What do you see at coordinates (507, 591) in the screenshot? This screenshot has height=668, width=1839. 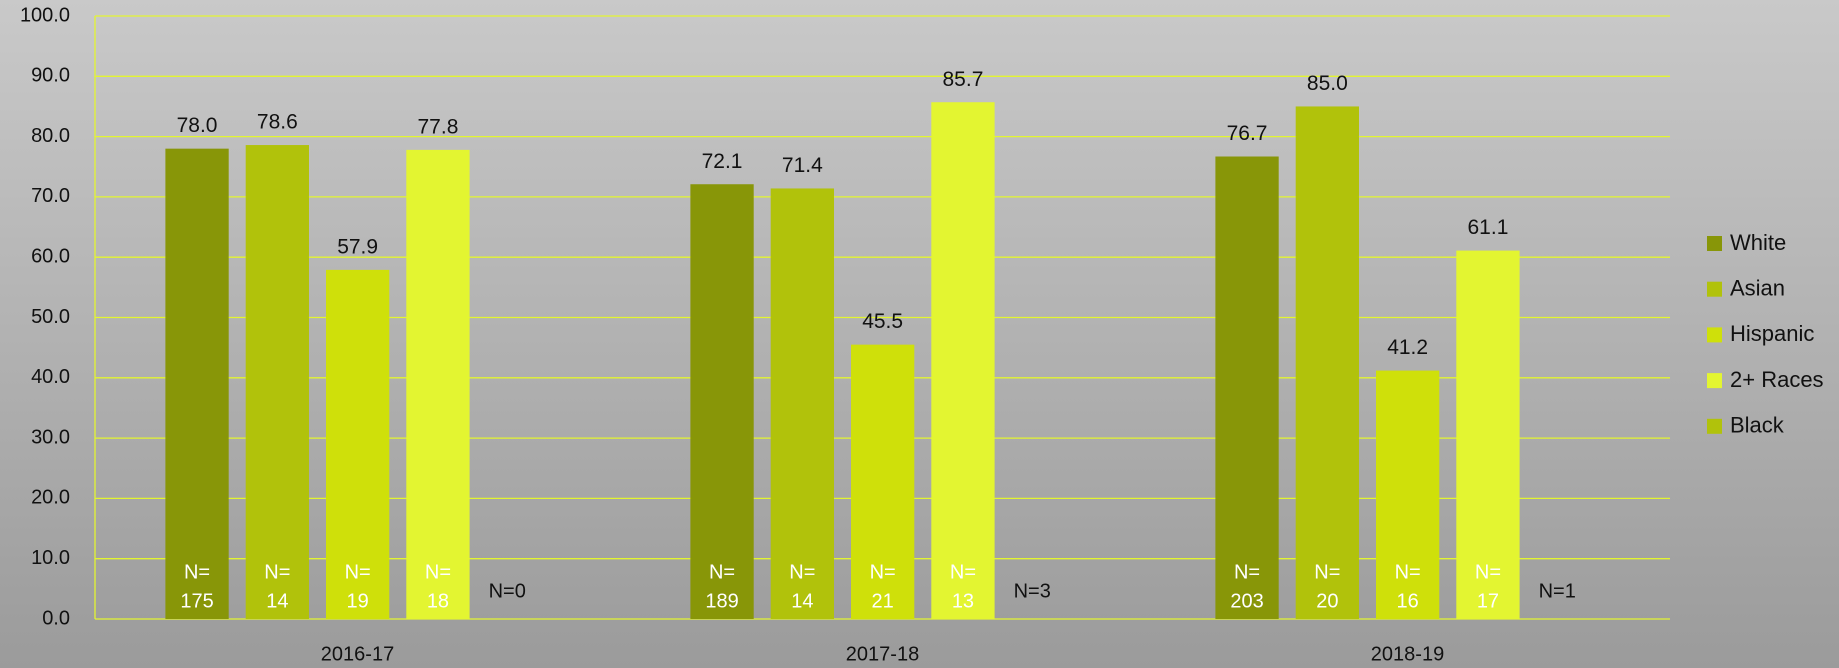 I see `n-label: N=0` at bounding box center [507, 591].